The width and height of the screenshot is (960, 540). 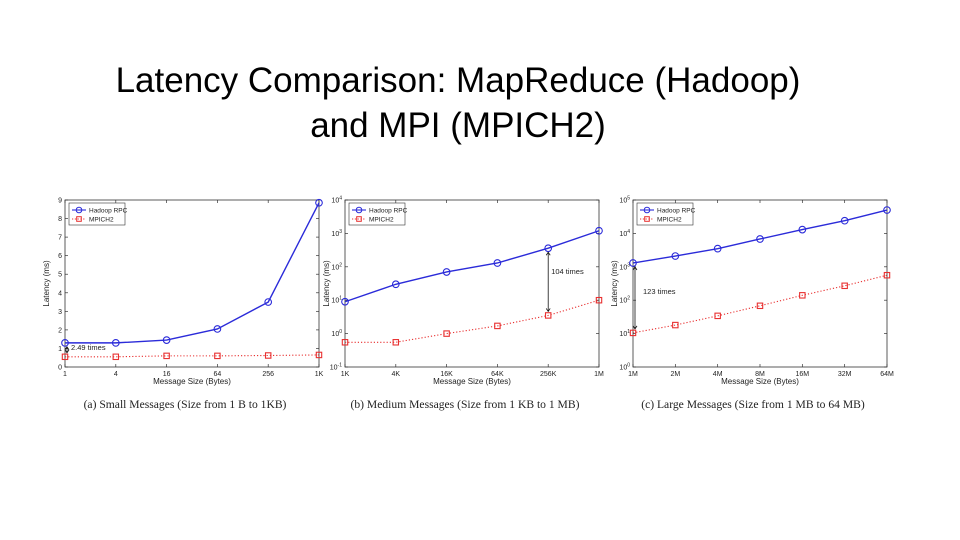 What do you see at coordinates (659, 291) in the screenshot?
I see `annotation-label: 123 times` at bounding box center [659, 291].